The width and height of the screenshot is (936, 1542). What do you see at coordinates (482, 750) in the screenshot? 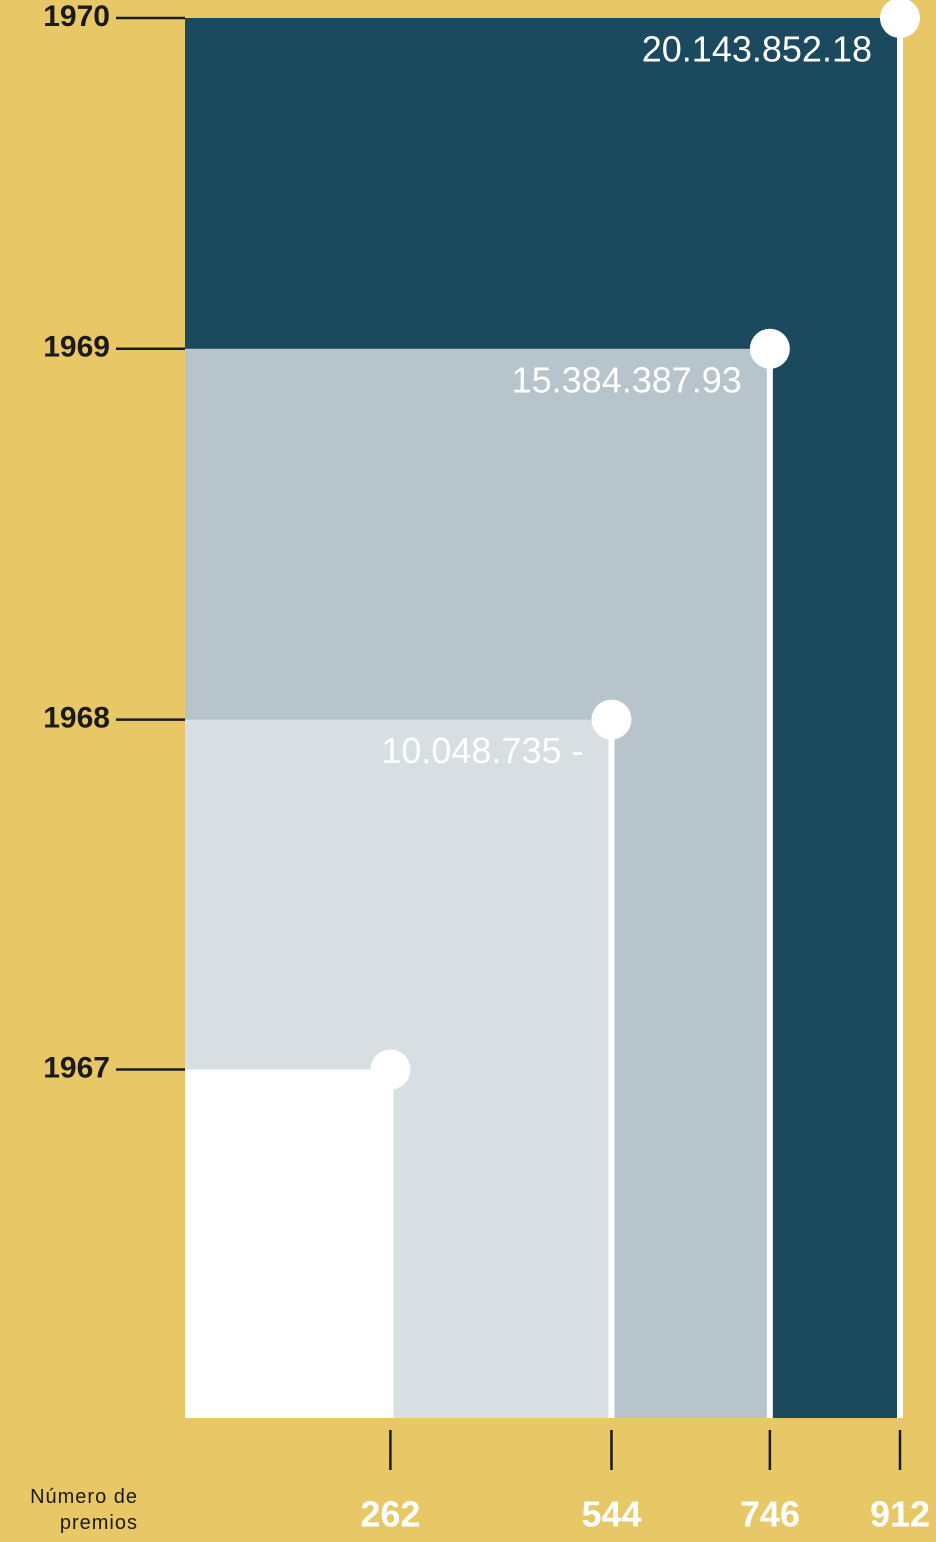
I see `value-label: 10.048.735 -` at bounding box center [482, 750].